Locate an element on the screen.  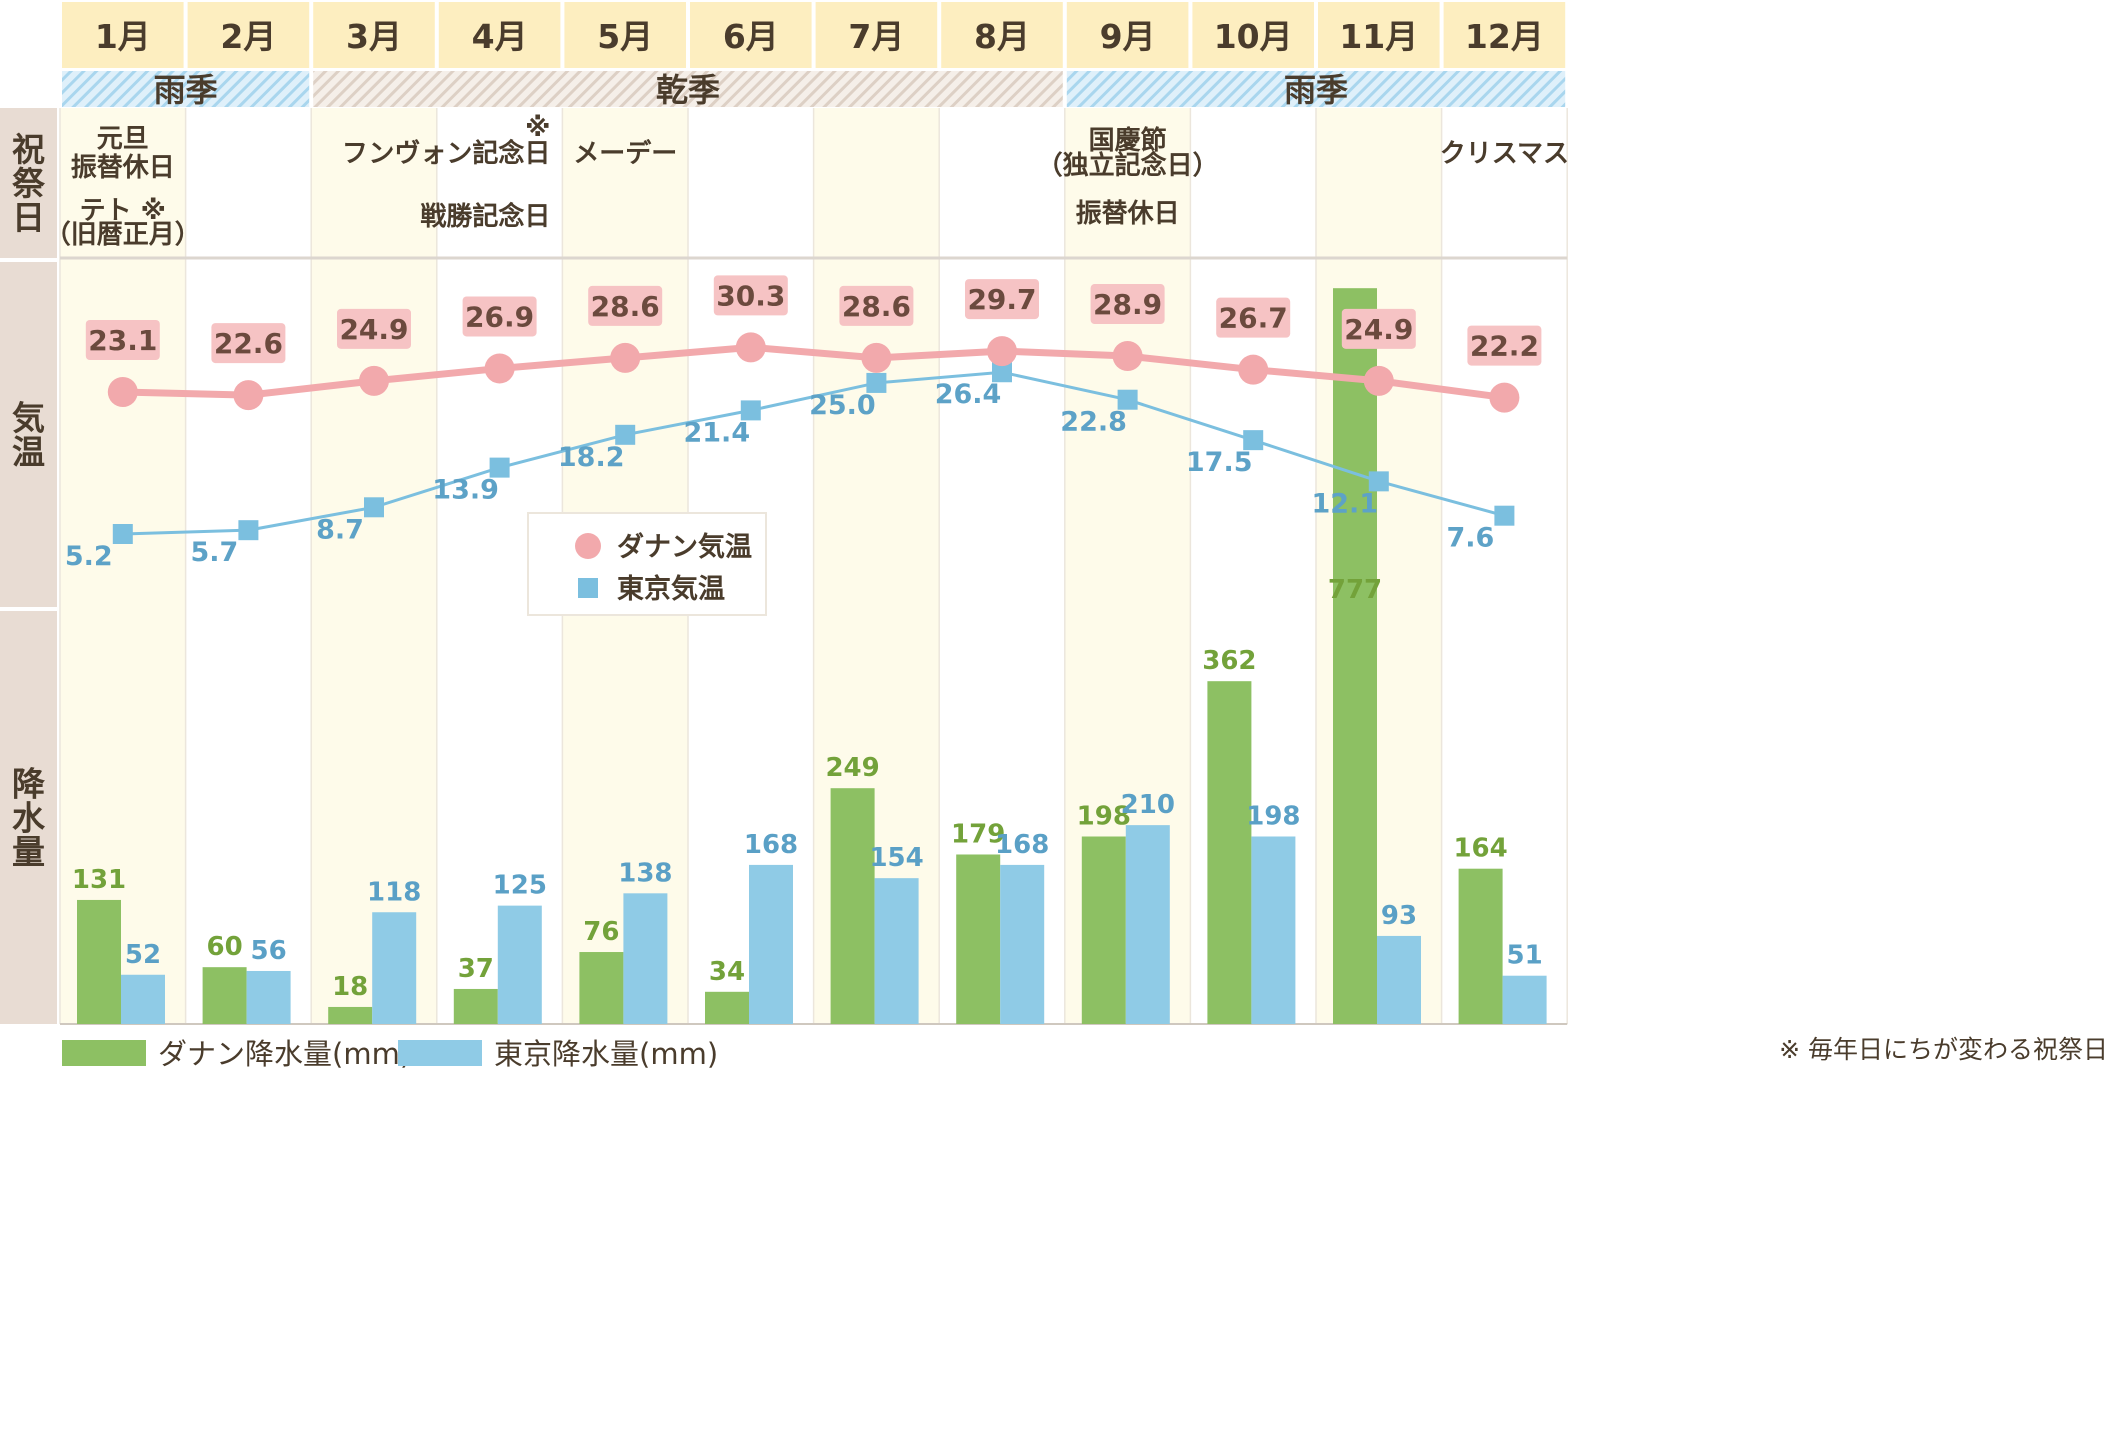
row-label-char: 降 is located at coordinates (29, 784).